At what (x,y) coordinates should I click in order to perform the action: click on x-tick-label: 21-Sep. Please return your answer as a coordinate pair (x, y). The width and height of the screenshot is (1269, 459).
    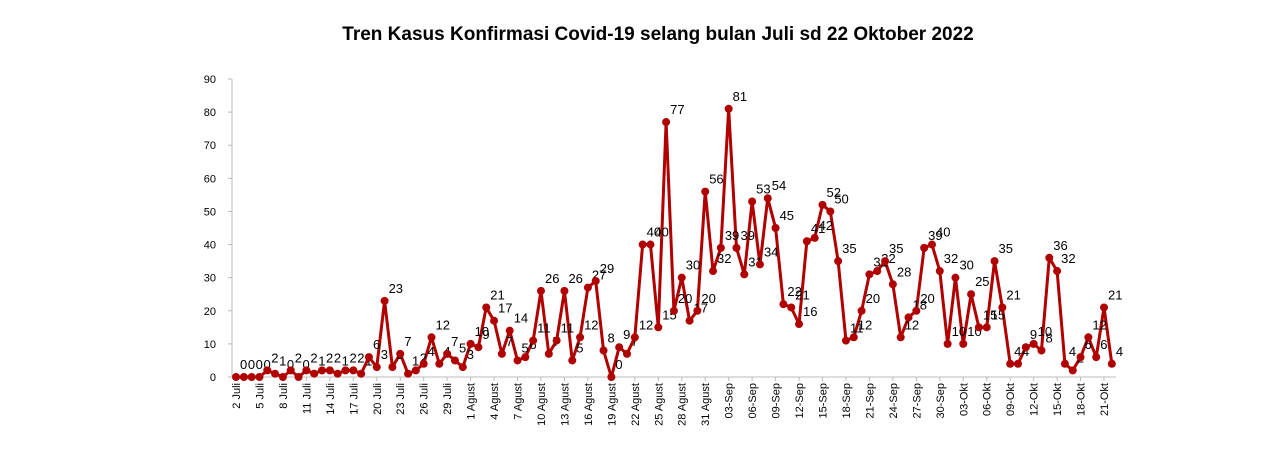
    Looking at the image, I should click on (870, 400).